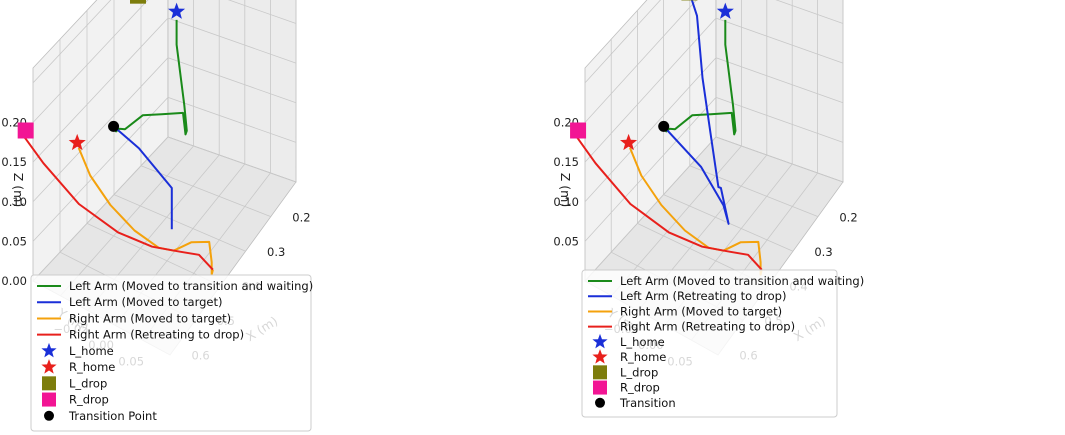 The height and width of the screenshot is (435, 1065). What do you see at coordinates (14, 281) in the screenshot?
I see `z-tick-label: 0.00` at bounding box center [14, 281].